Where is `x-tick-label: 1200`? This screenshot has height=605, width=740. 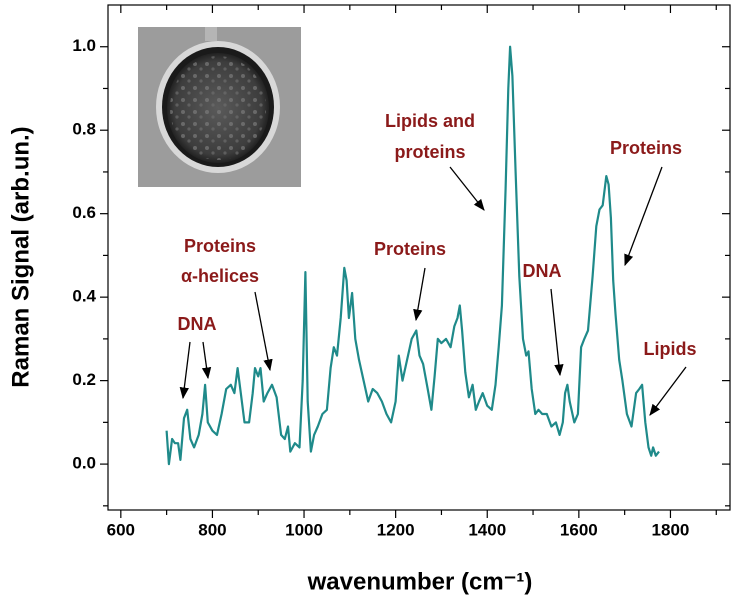 x-tick-label: 1200 is located at coordinates (396, 529).